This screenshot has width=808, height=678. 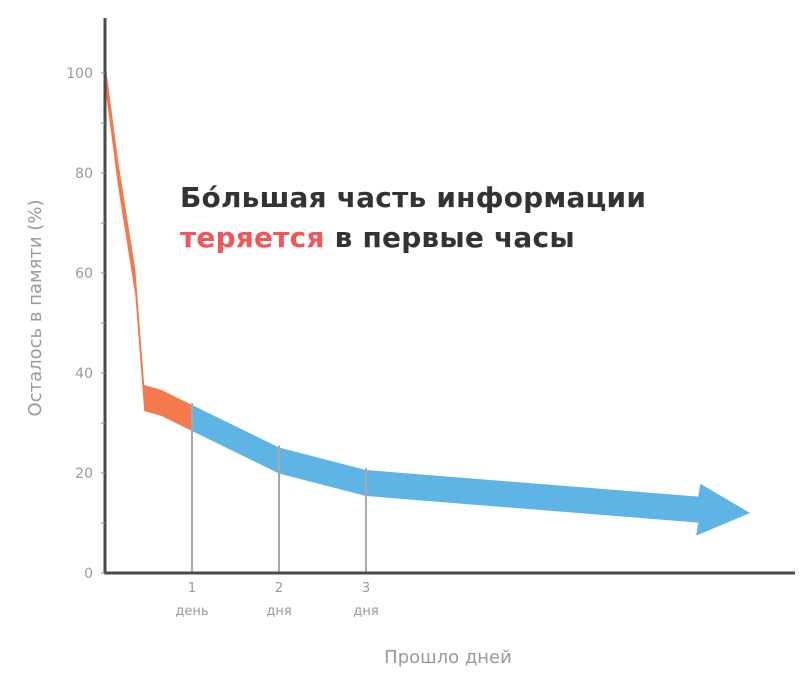 What do you see at coordinates (279, 488) in the screenshot?
I see `day-marker-lines` at bounding box center [279, 488].